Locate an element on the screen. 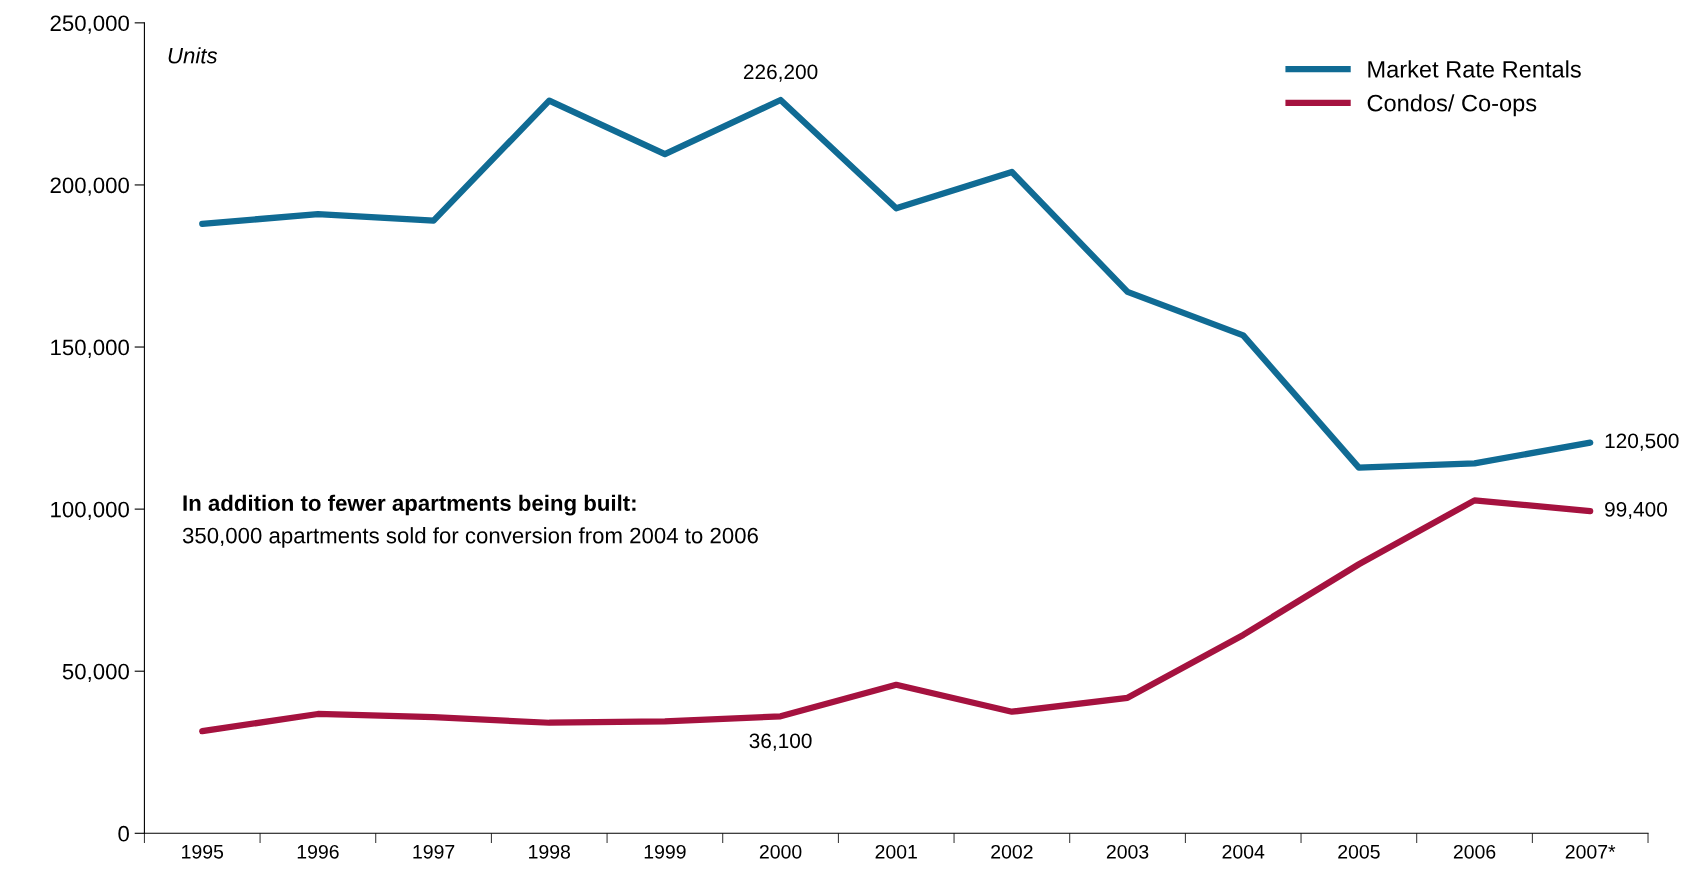 This screenshot has height=879, width=1699. y-axis-title: Units is located at coordinates (193, 55).